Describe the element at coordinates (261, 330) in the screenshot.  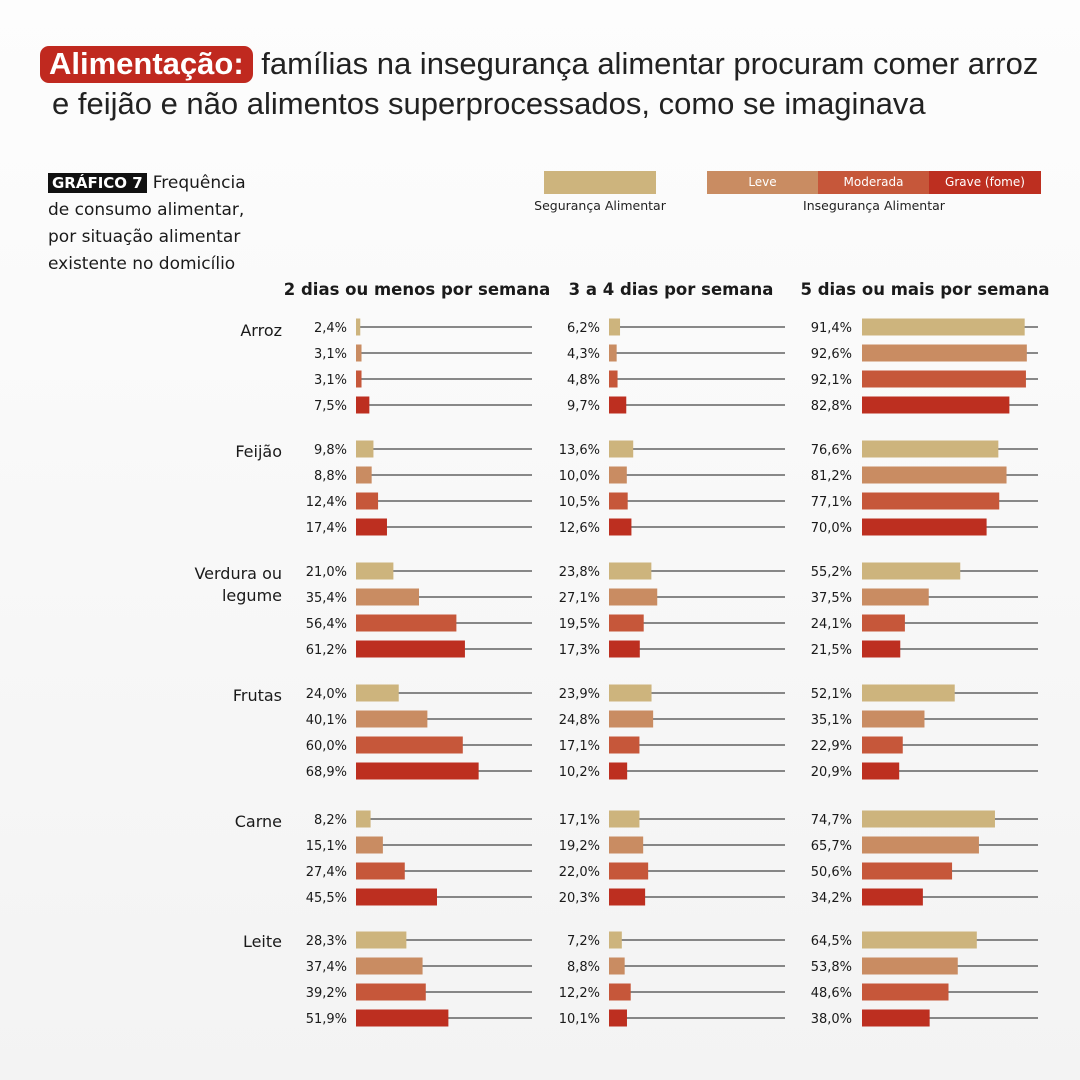
I see `category-label-arroz: Arroz` at that location.